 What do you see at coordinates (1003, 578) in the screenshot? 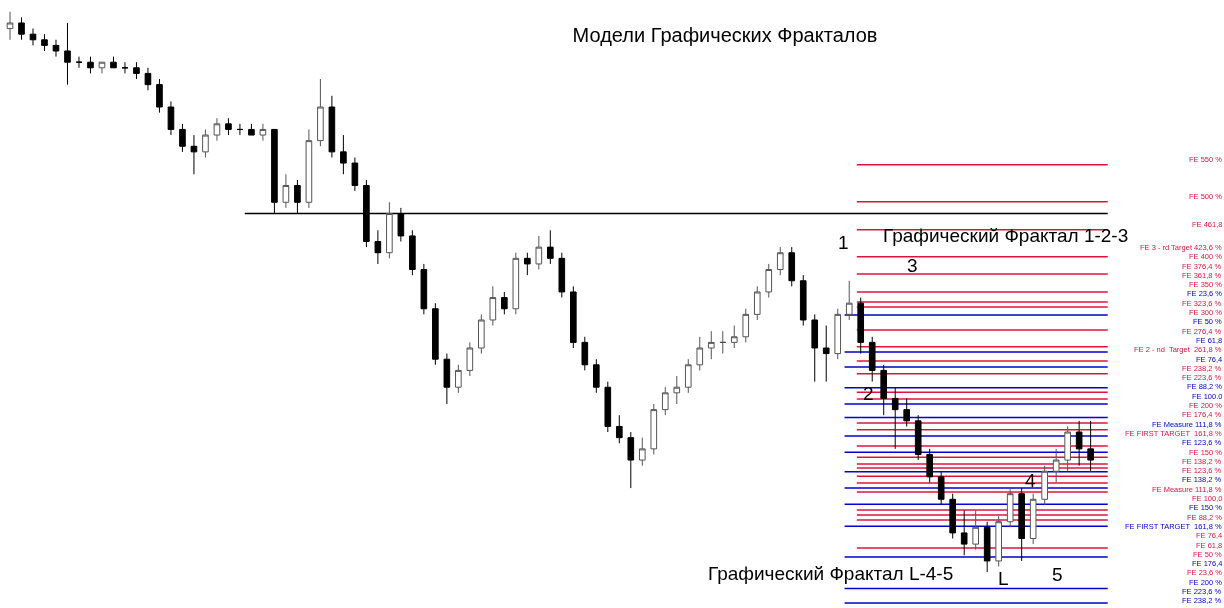
I see `annotation: L` at bounding box center [1003, 578].